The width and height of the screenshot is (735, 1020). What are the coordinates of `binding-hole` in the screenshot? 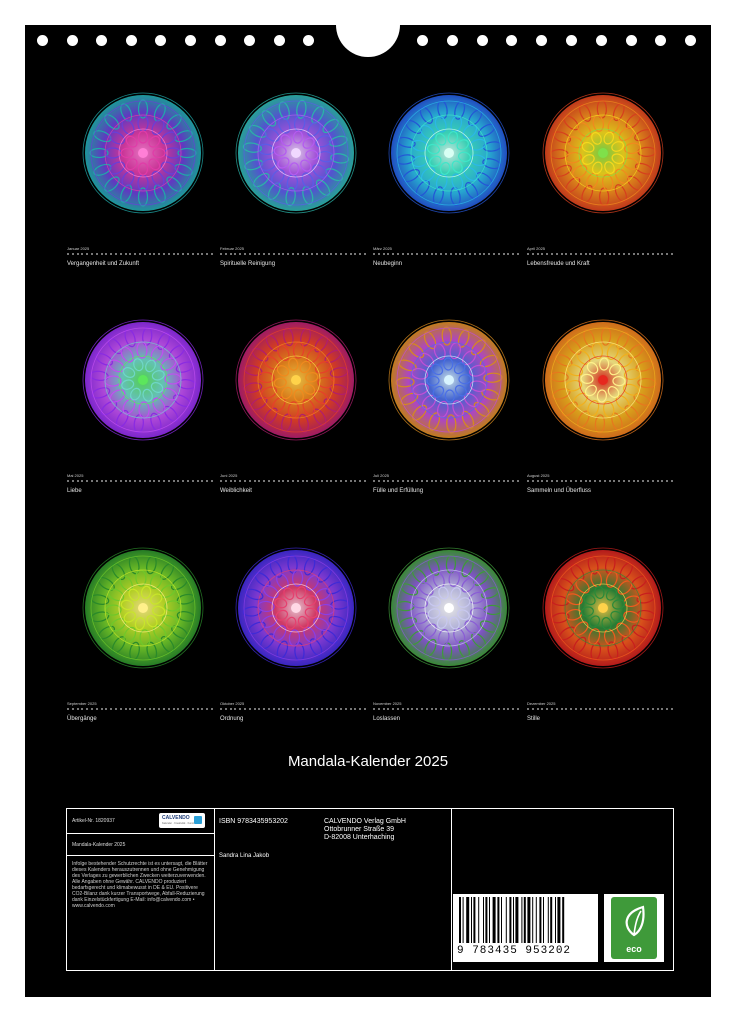 It's located at (482, 40).